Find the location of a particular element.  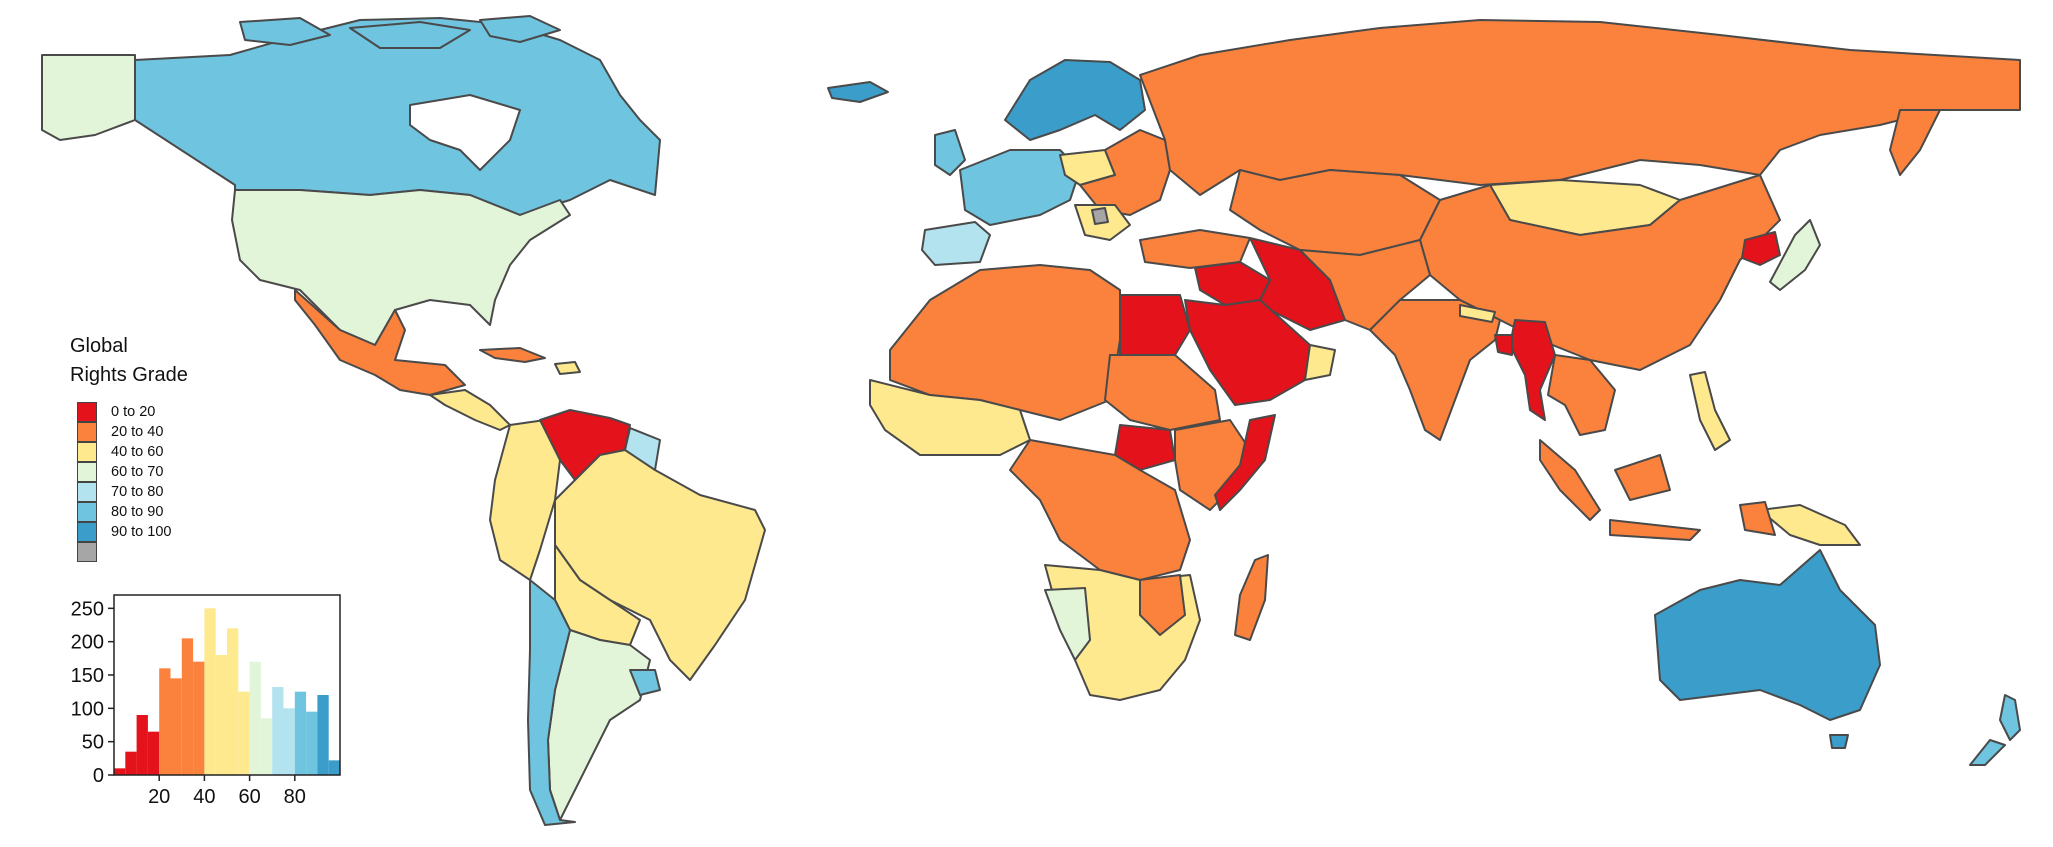

malaysia-indonesia is located at coordinates (1620, 490).